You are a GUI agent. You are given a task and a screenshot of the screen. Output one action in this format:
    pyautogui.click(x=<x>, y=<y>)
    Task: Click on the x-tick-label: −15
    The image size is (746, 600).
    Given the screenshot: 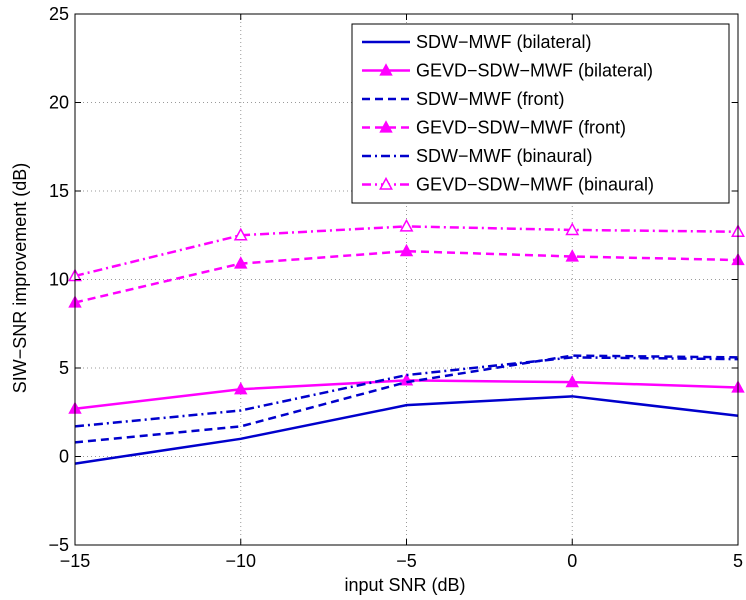 What is the action you would take?
    pyautogui.click(x=75, y=561)
    